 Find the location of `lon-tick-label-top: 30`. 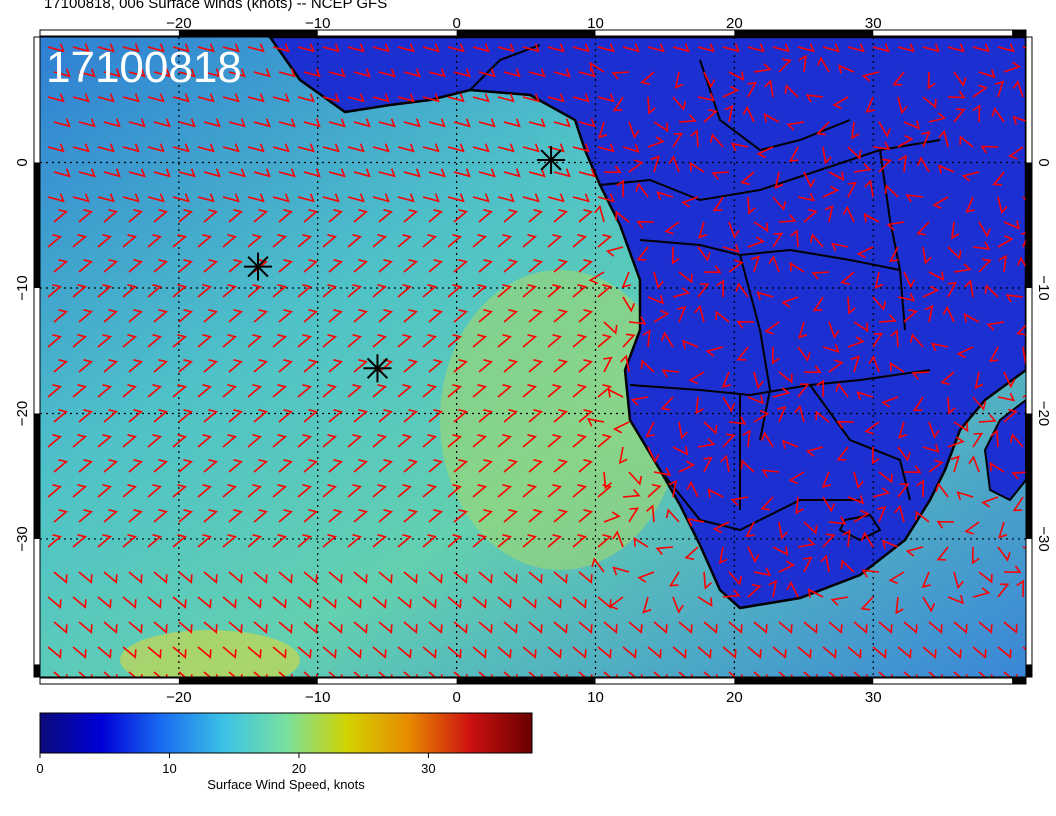

lon-tick-label-top: 30 is located at coordinates (873, 23).